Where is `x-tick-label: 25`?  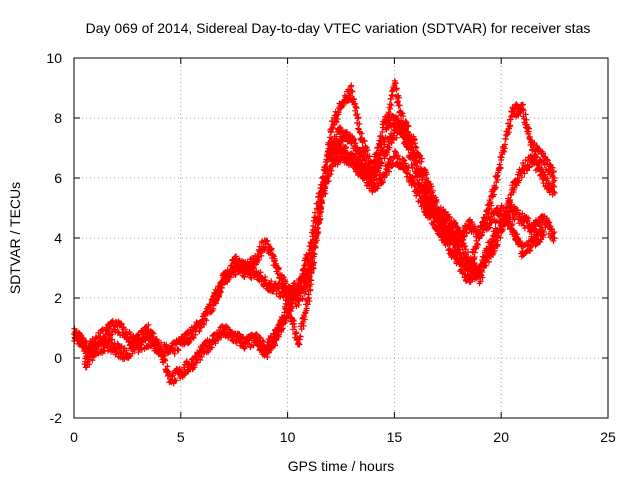
x-tick-label: 25 is located at coordinates (608, 437).